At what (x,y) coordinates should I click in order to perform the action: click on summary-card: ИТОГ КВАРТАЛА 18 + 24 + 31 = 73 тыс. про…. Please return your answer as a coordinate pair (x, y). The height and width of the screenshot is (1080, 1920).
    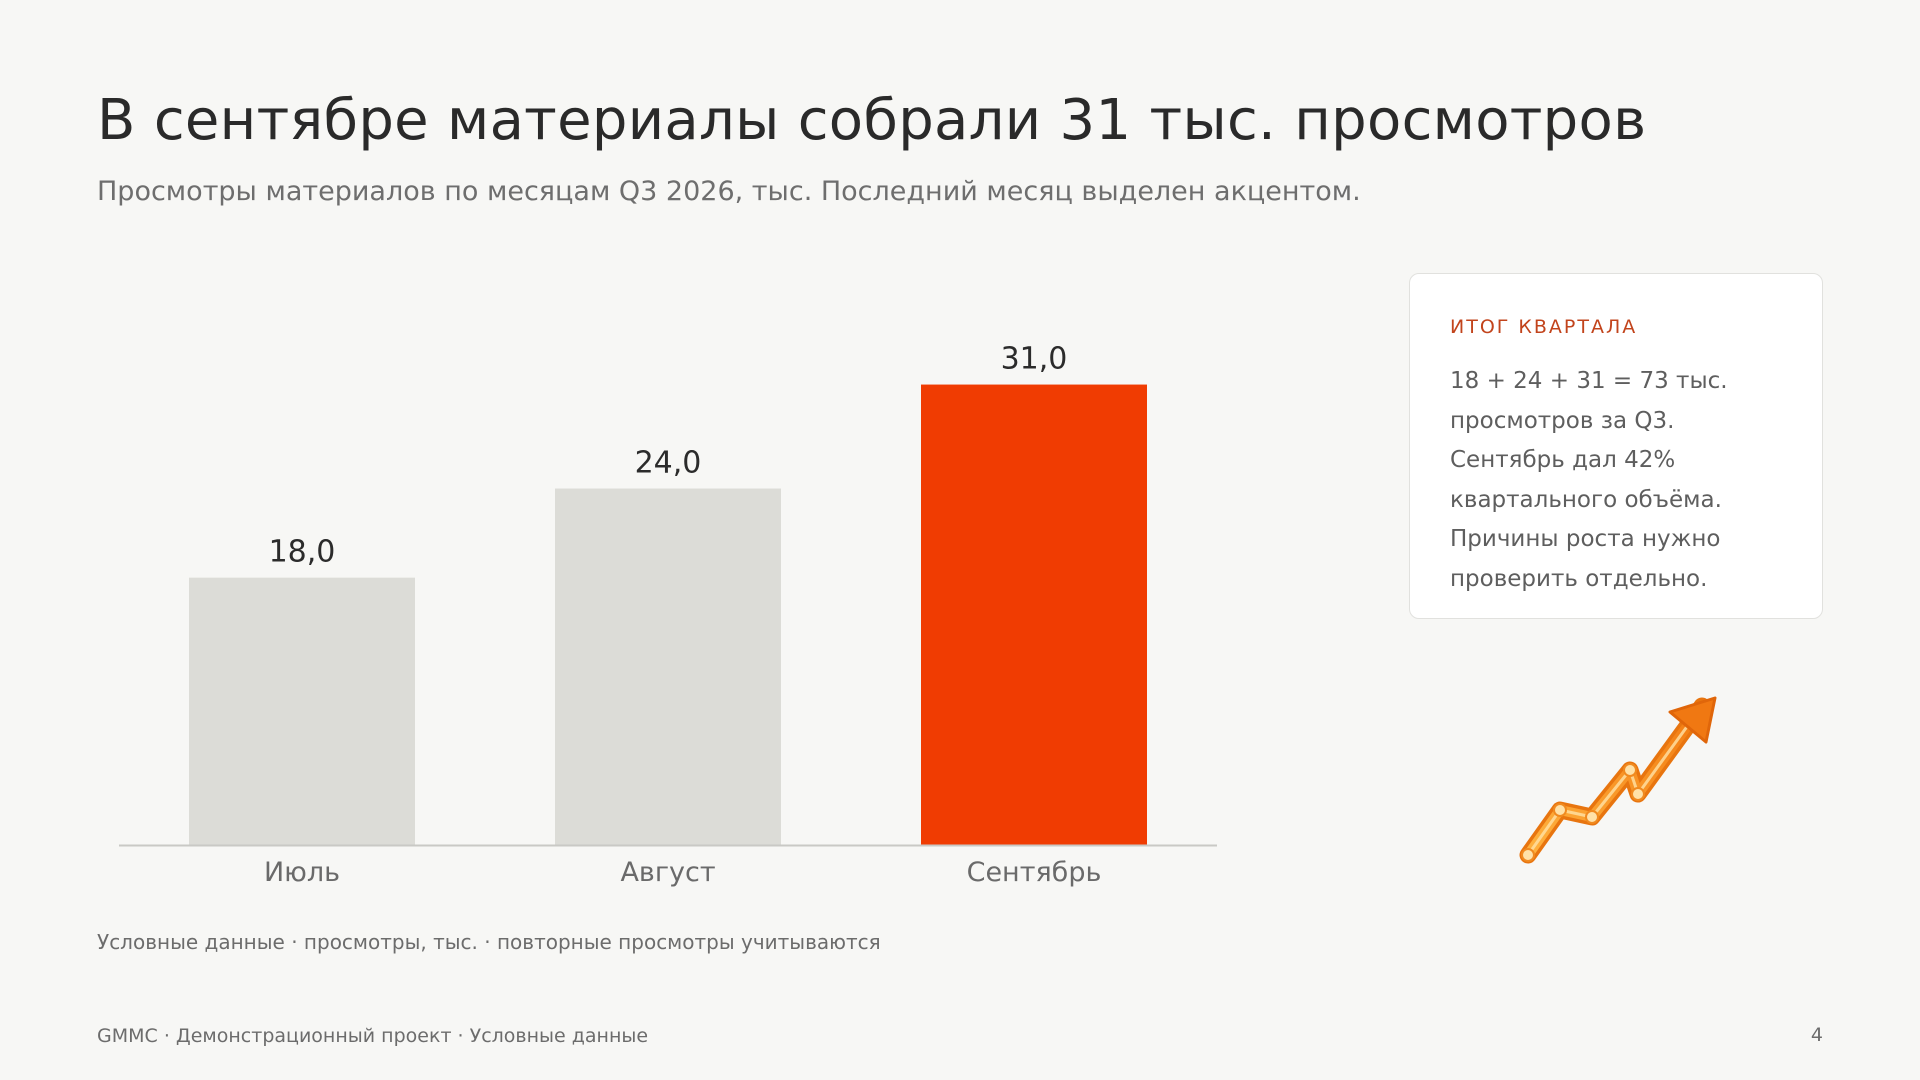
    Looking at the image, I should click on (1616, 446).